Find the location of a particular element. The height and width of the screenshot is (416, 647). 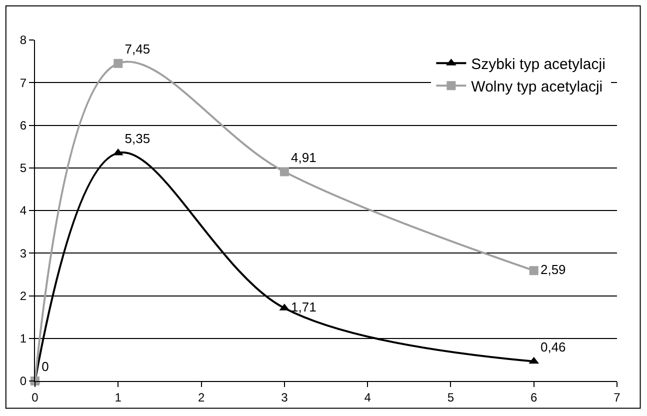

y-tick-label: 3 is located at coordinates (23, 253).